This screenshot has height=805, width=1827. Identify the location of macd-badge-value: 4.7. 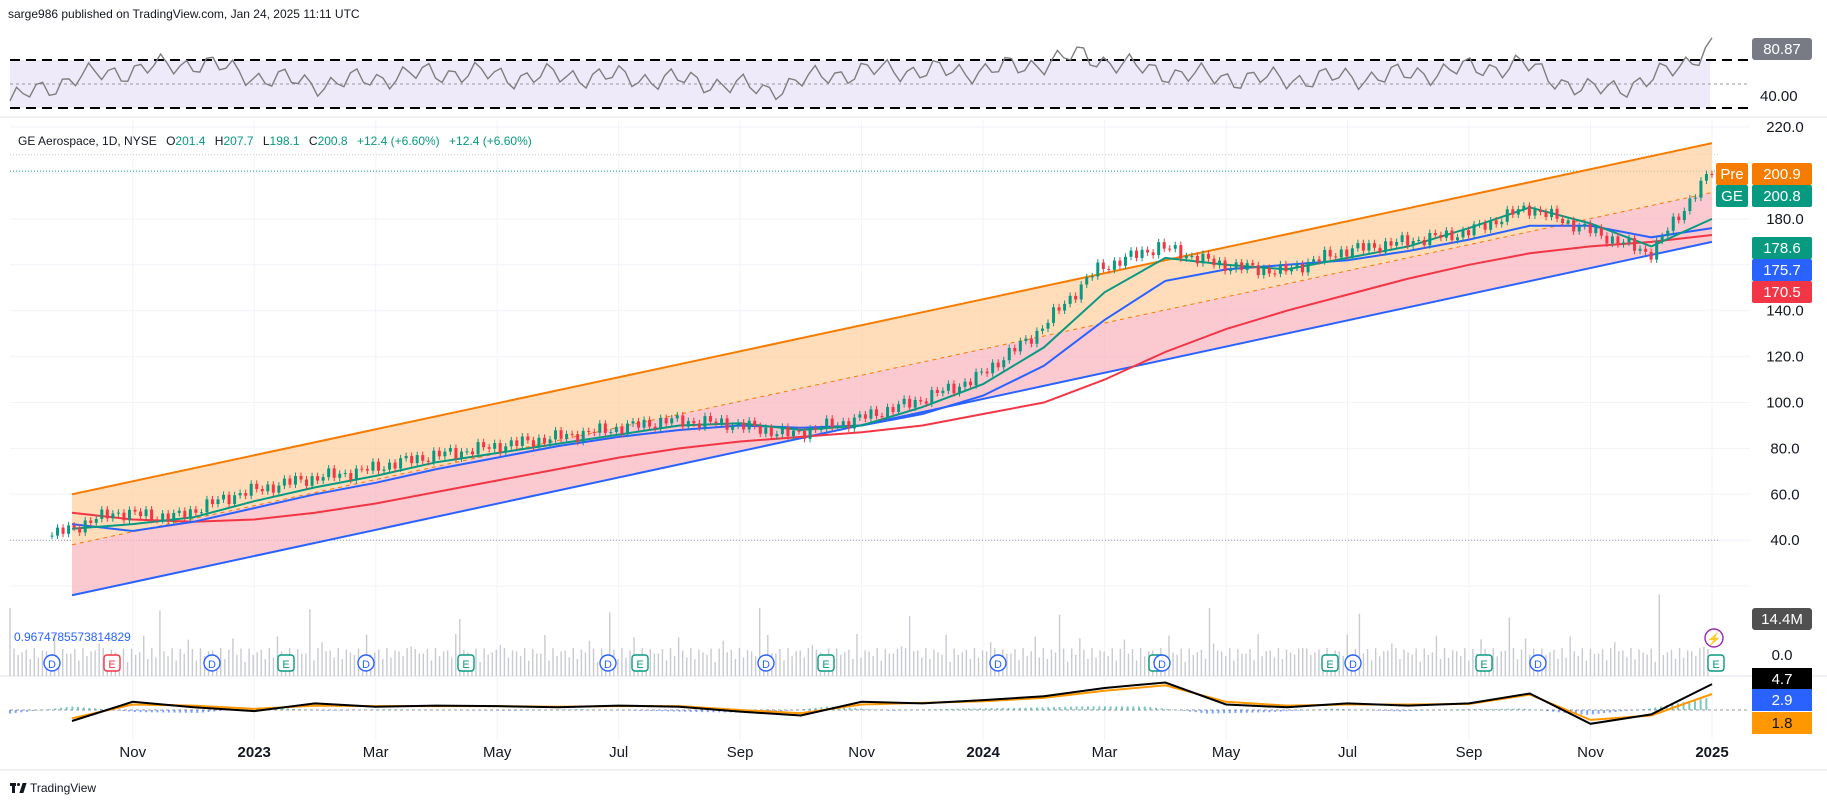
(1782, 679).